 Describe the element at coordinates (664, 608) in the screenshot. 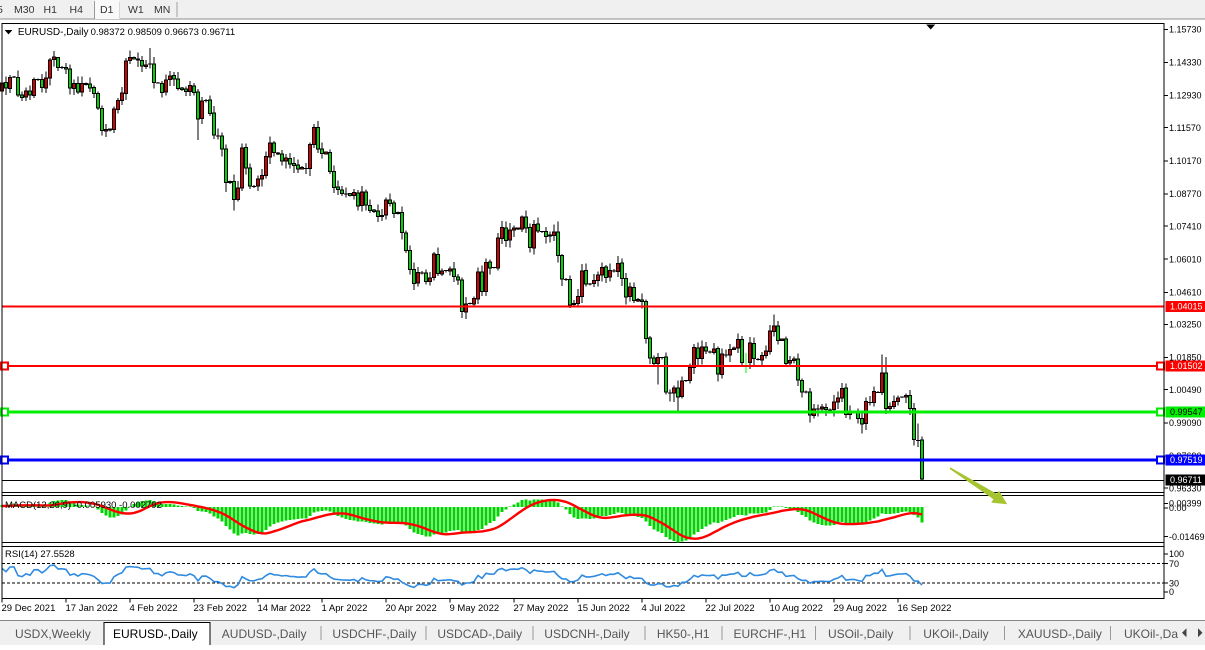

I see `svg-text: 4 Jul 2022` at that location.